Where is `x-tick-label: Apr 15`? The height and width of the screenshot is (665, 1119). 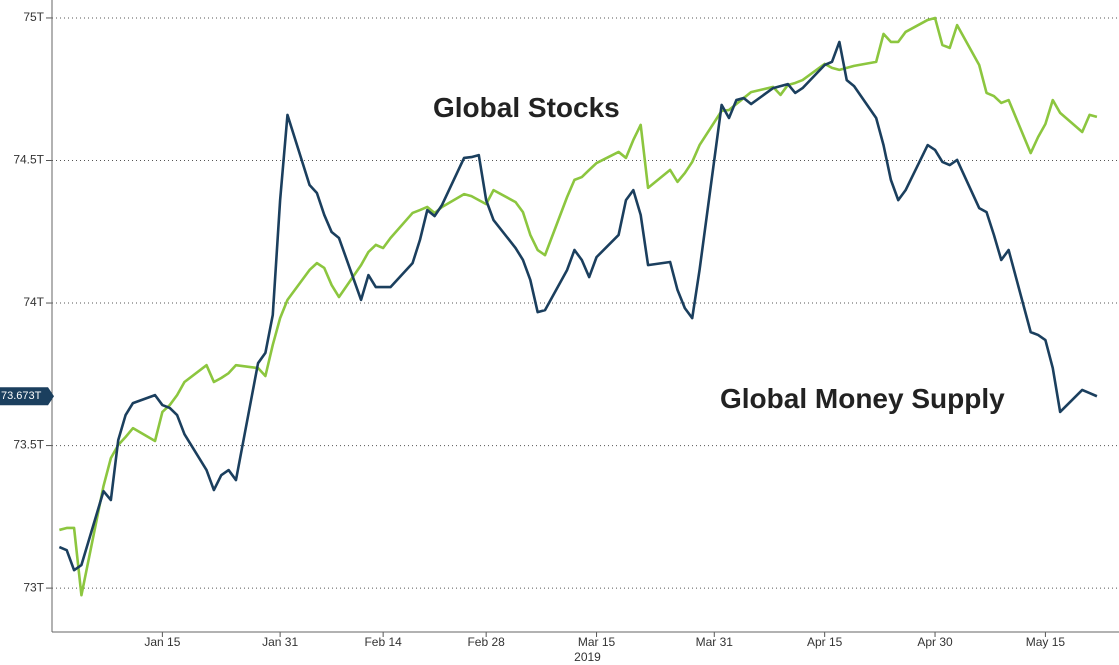 x-tick-label: Apr 15 is located at coordinates (825, 642).